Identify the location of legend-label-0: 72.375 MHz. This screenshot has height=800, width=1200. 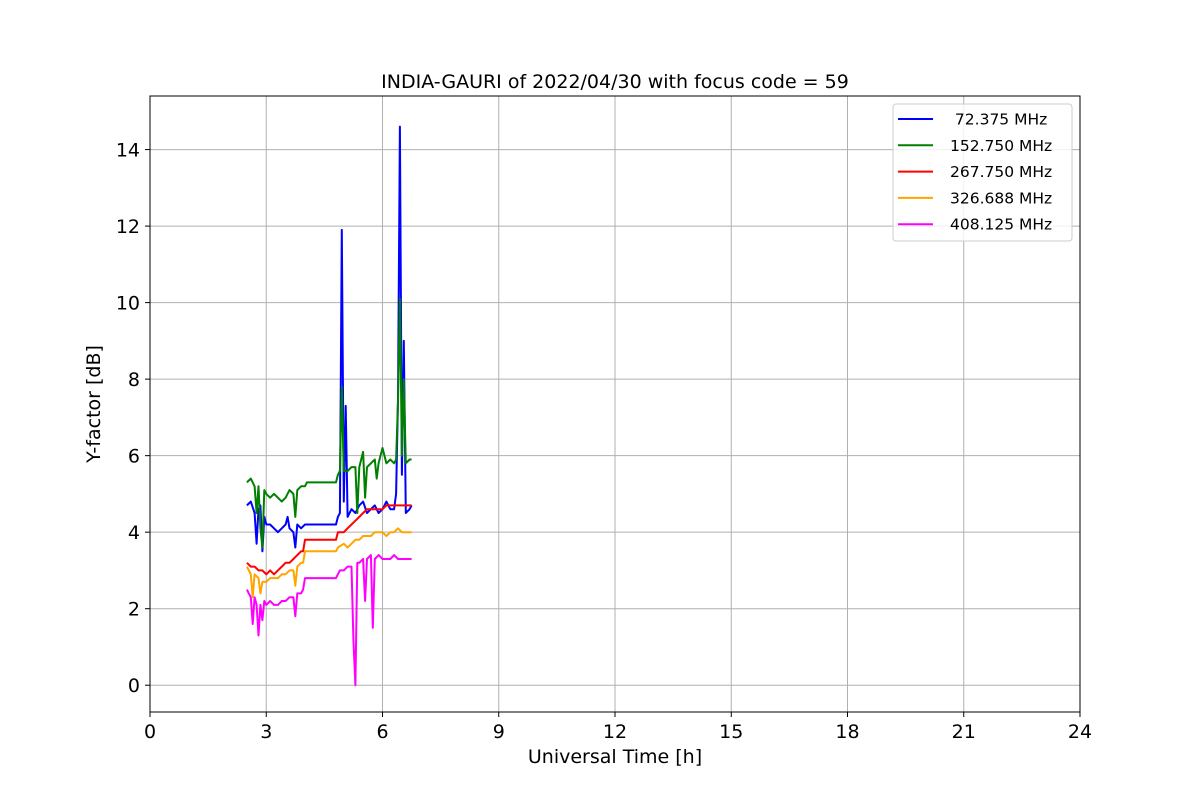
(998, 120).